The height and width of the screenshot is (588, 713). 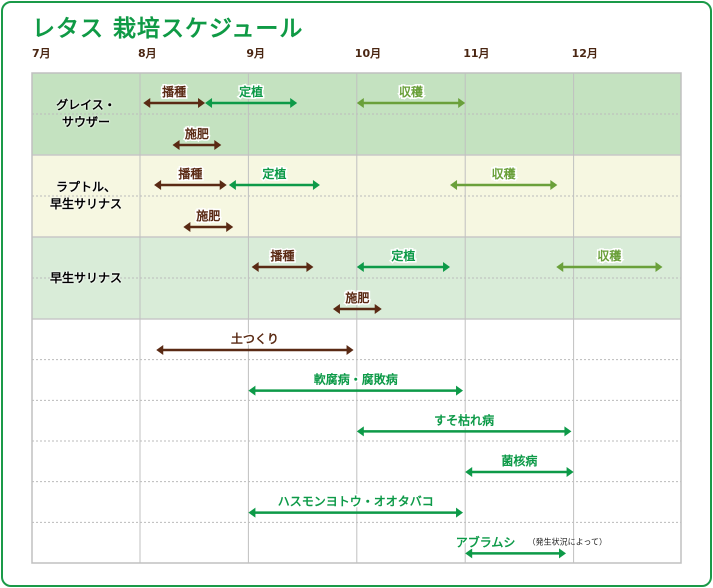 I want to click on general-arrow: 土つくり, so click(x=255, y=342).